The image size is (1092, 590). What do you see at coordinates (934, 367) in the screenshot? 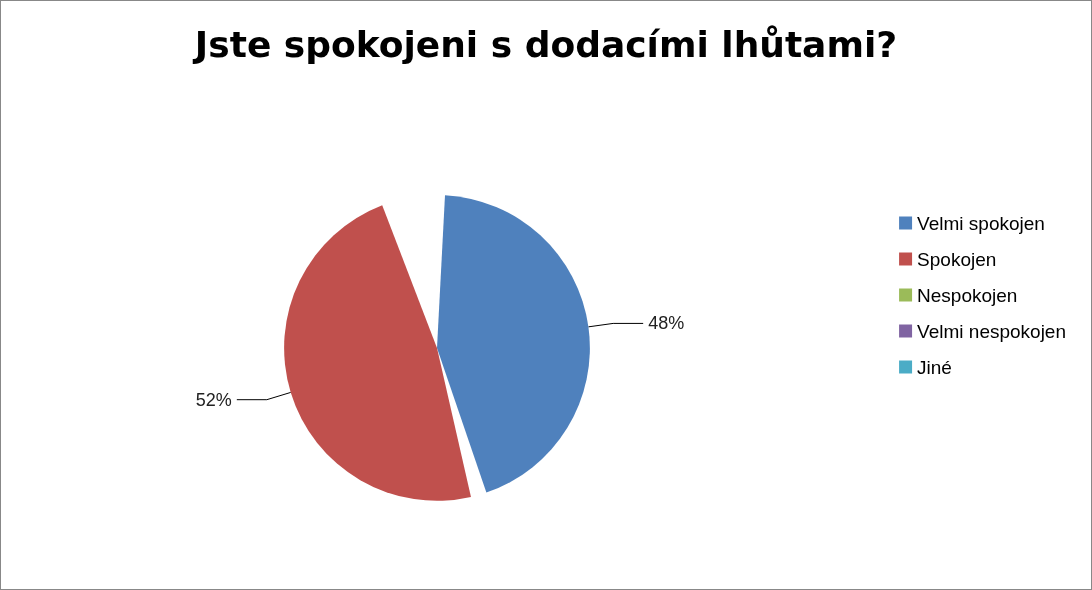
I see `legend-label: Jiné` at bounding box center [934, 367].